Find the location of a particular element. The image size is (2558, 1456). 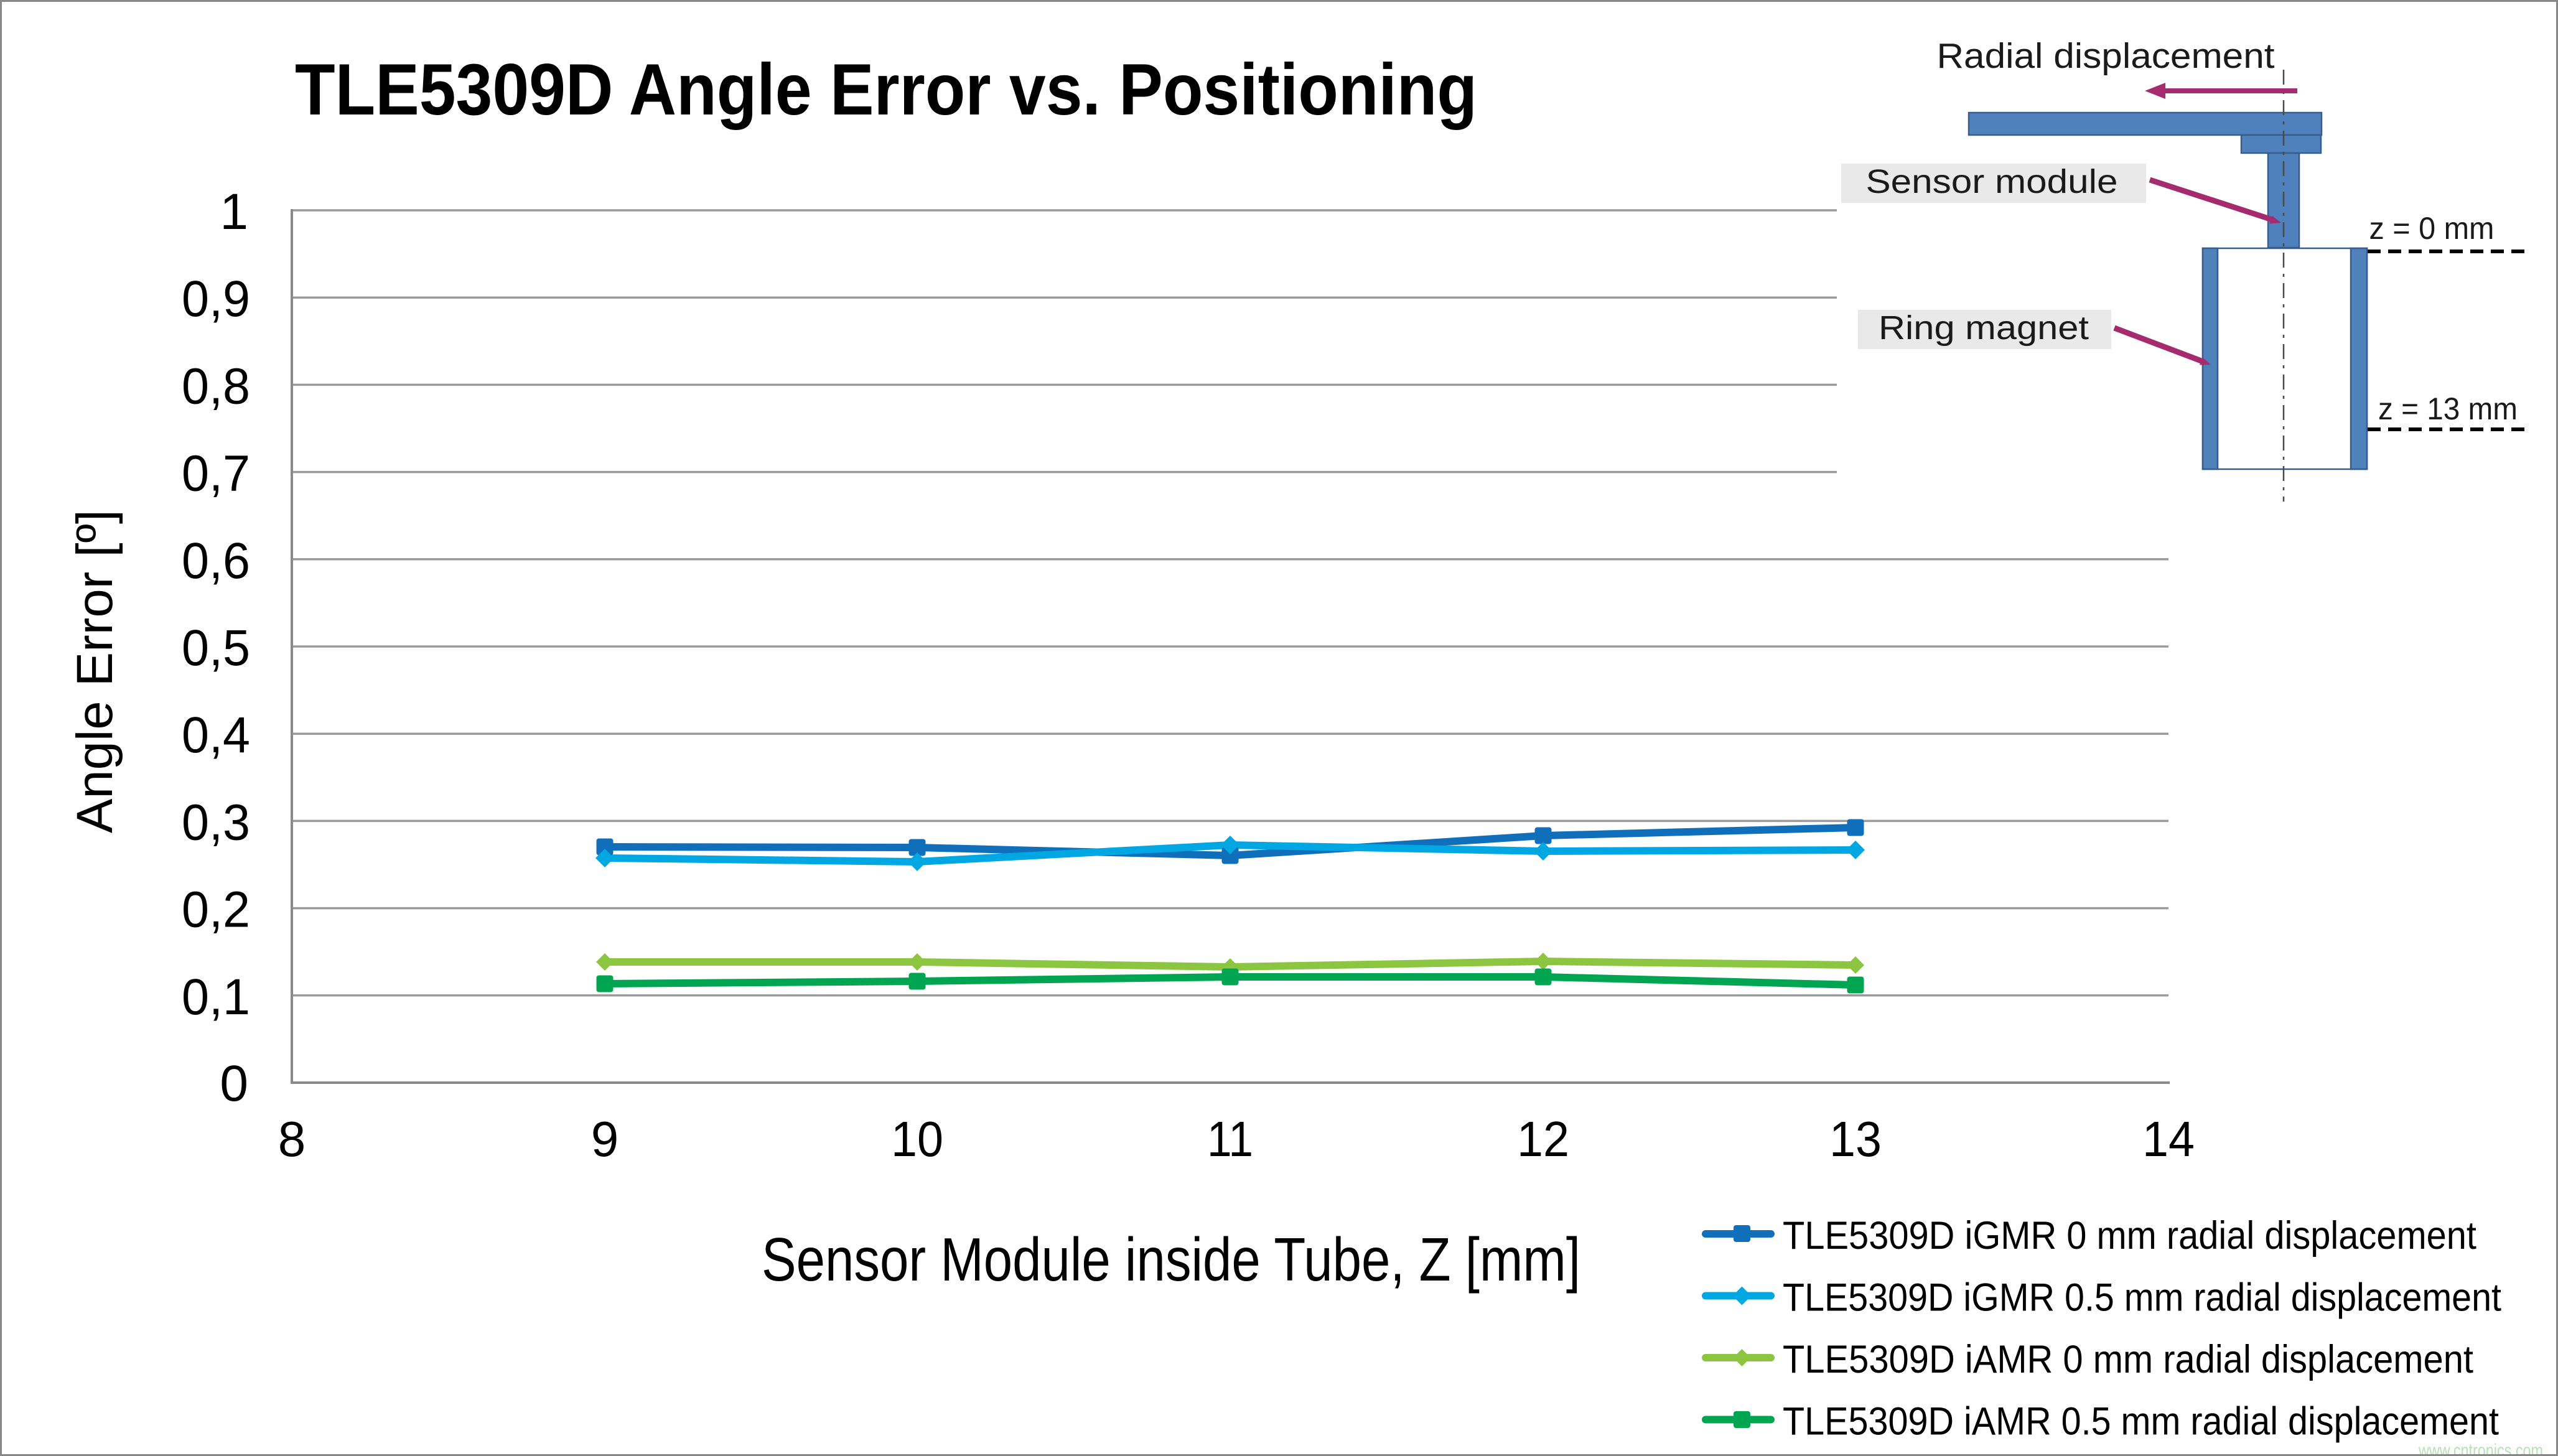

svg-text: 0,2 is located at coordinates (216, 910).